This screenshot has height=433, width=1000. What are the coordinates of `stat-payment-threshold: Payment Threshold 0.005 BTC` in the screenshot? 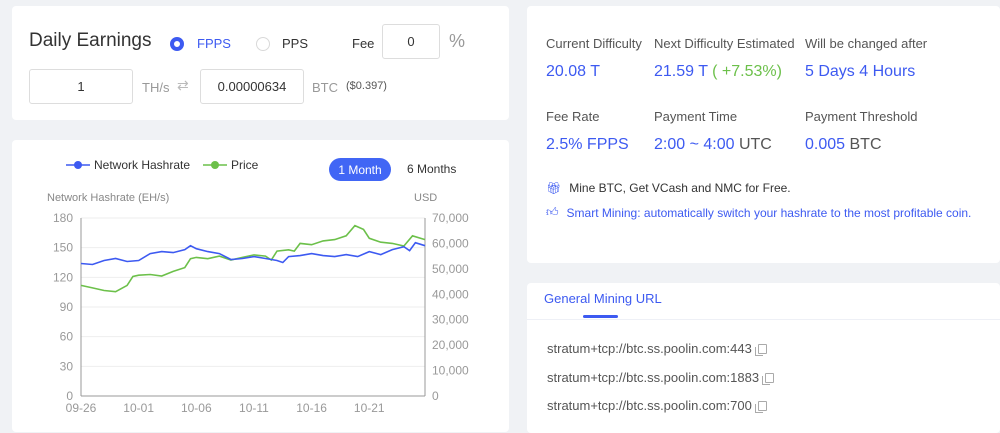 It's located at (861, 131).